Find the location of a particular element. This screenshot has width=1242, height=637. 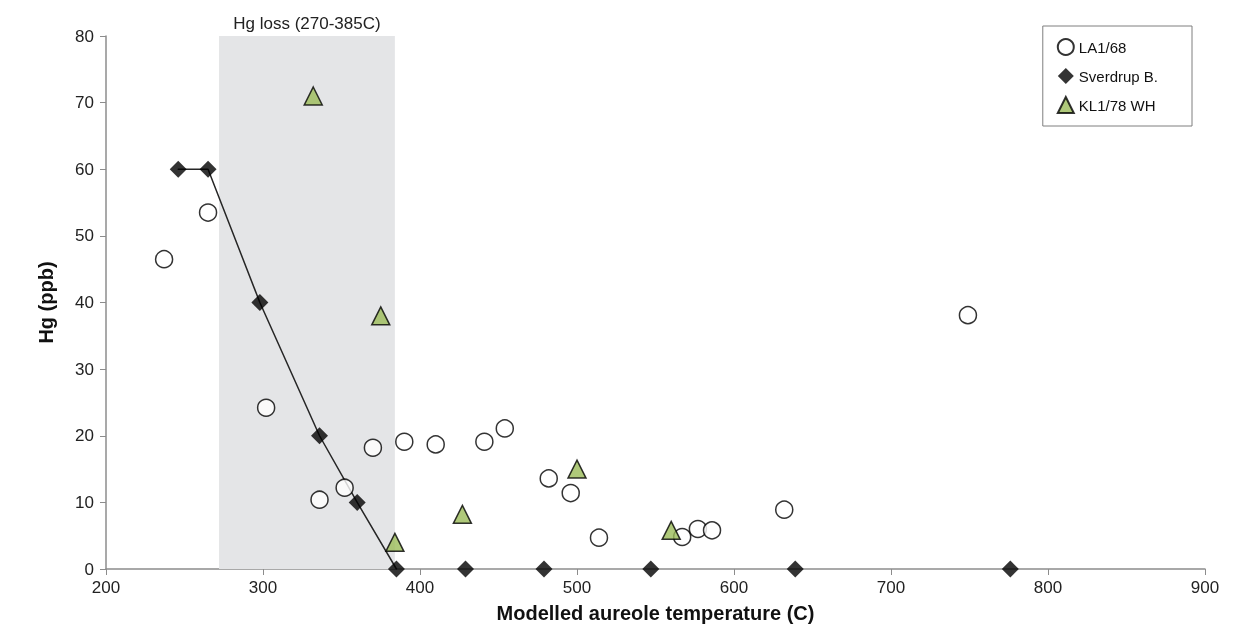

x-axis-title: Modelled aureole temperature (C) is located at coordinates (655, 613).